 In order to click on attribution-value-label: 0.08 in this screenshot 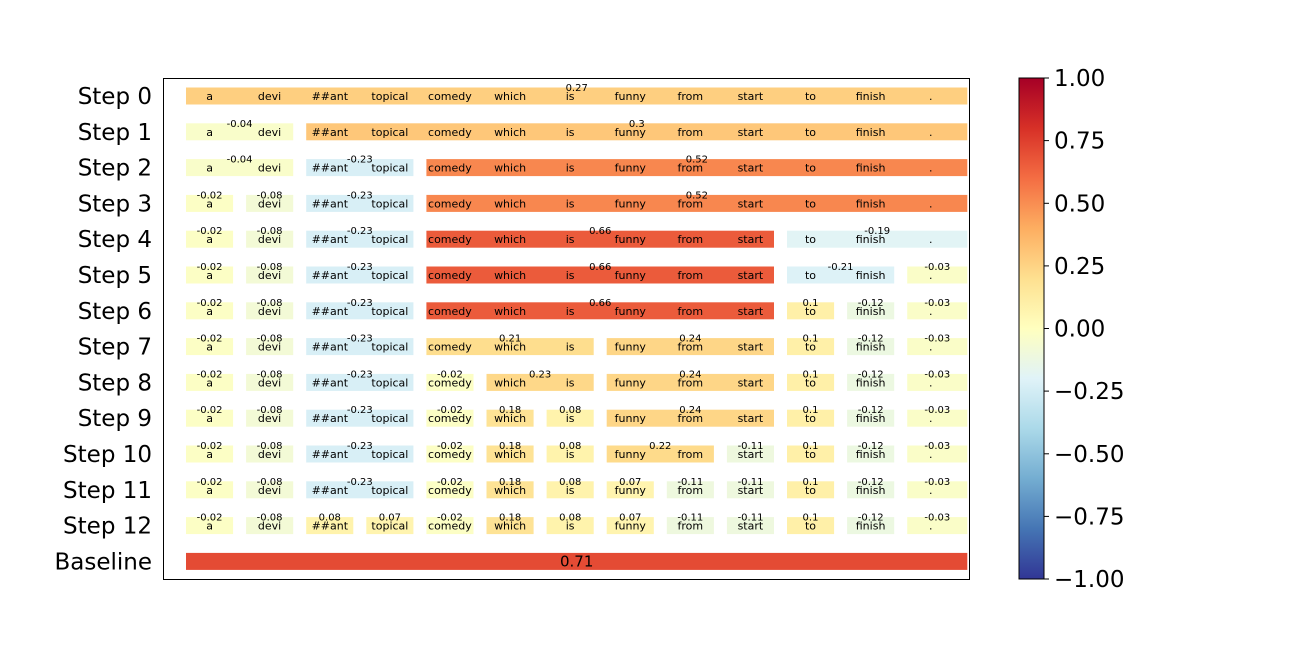, I will do `click(570, 518)`.